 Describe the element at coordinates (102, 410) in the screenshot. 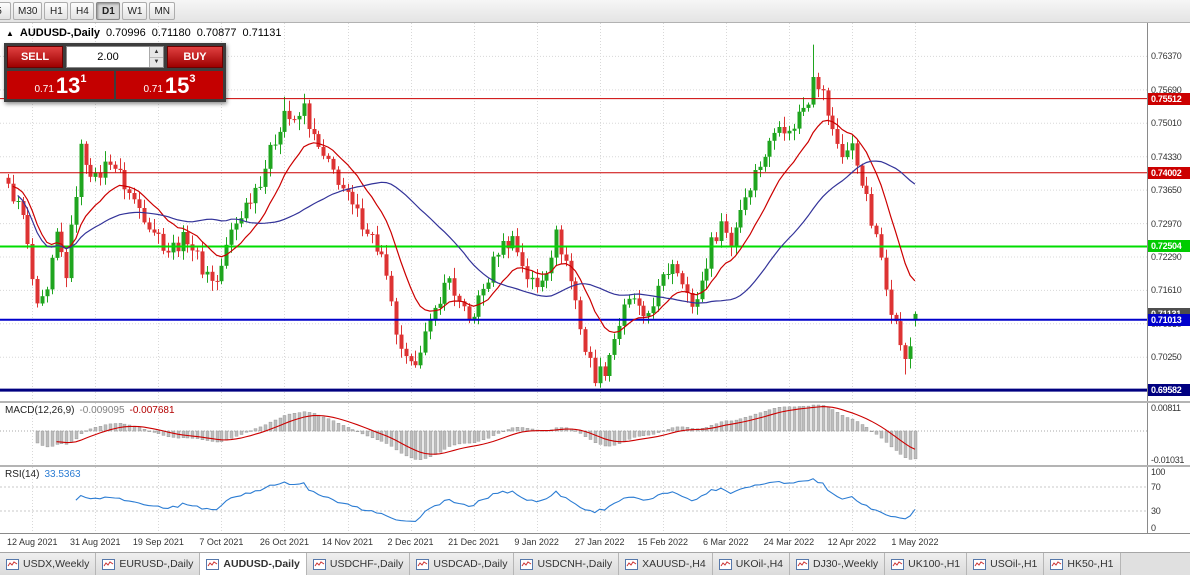

I see `macd-value-main: -0.009095` at that location.